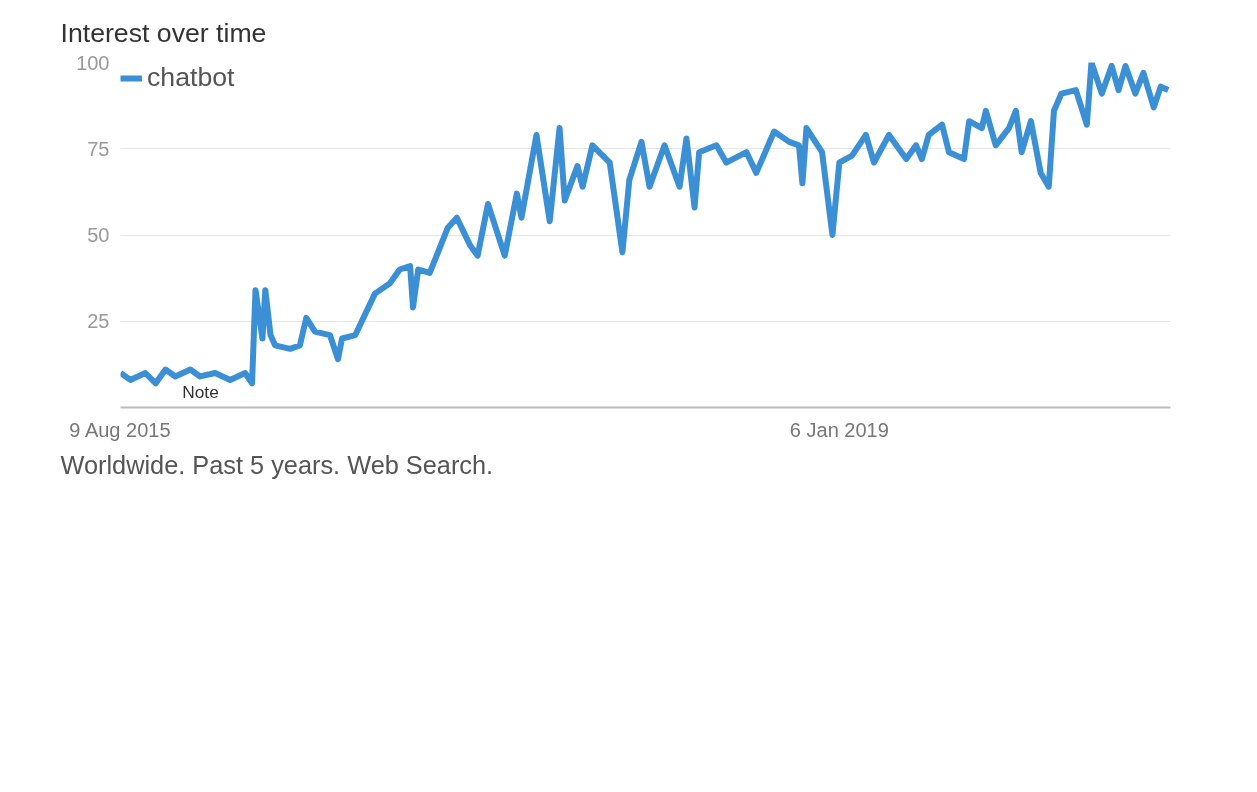 This screenshot has height=792, width=1257. Describe the element at coordinates (191, 77) in the screenshot. I see `legend-label: chatbot` at that location.